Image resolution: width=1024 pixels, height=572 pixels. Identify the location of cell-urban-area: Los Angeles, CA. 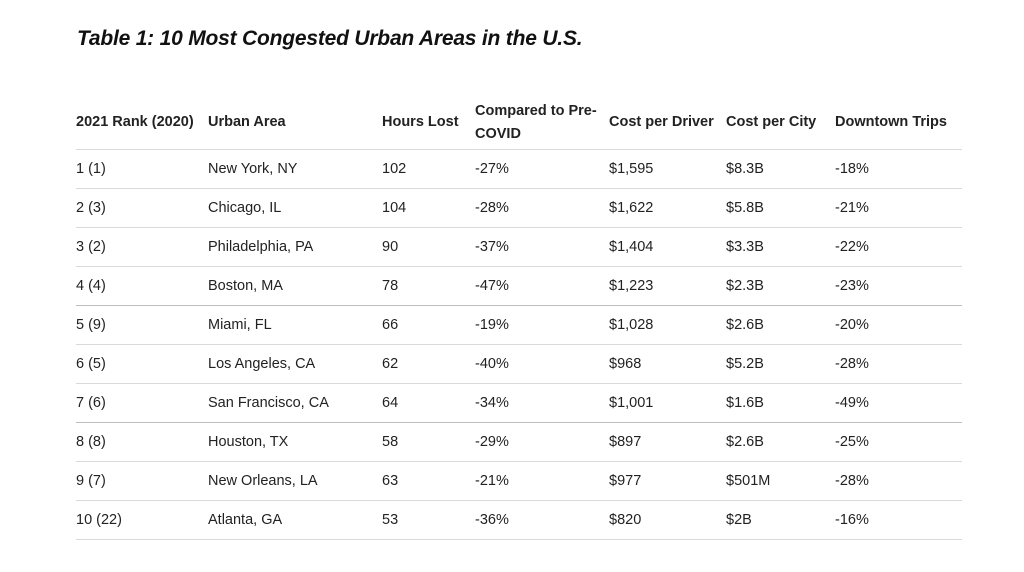
(295, 364).